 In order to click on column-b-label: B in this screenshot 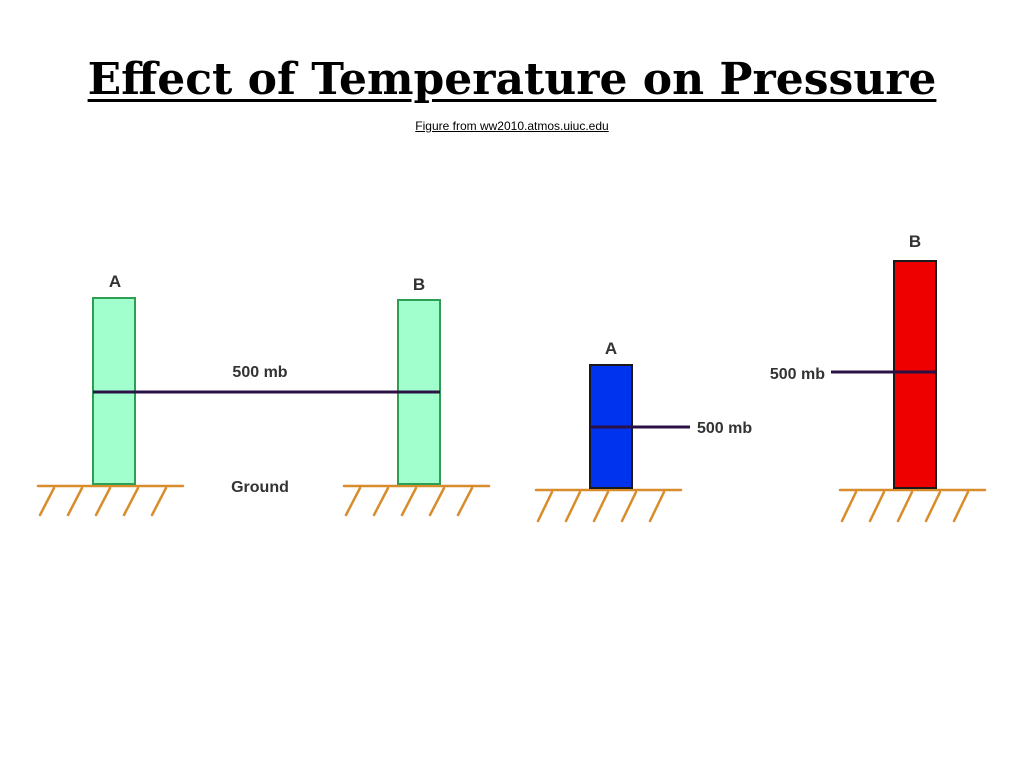, I will do `click(419, 284)`.